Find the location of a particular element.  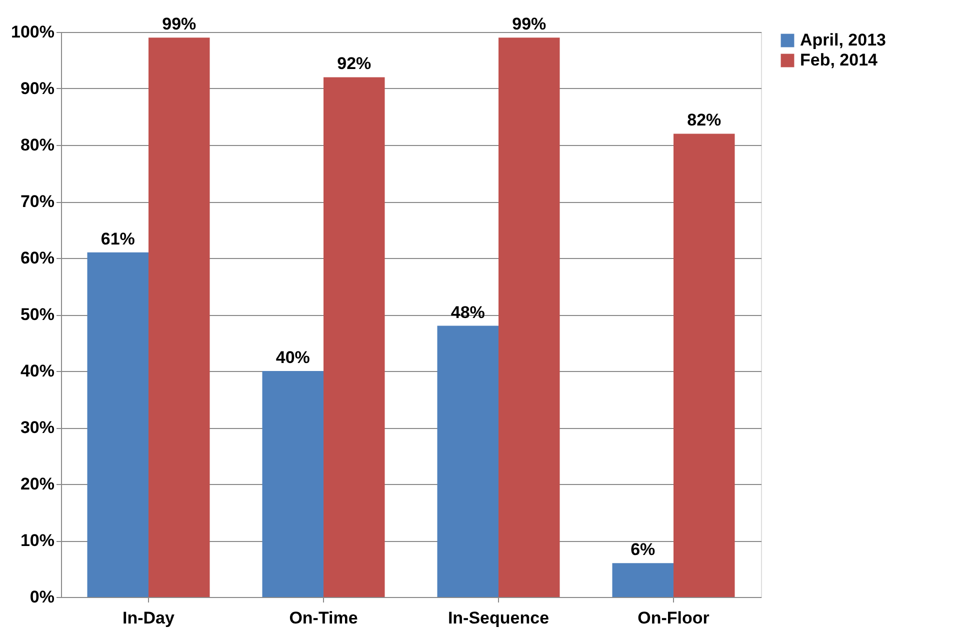

data-label: 61% is located at coordinates (117, 238).